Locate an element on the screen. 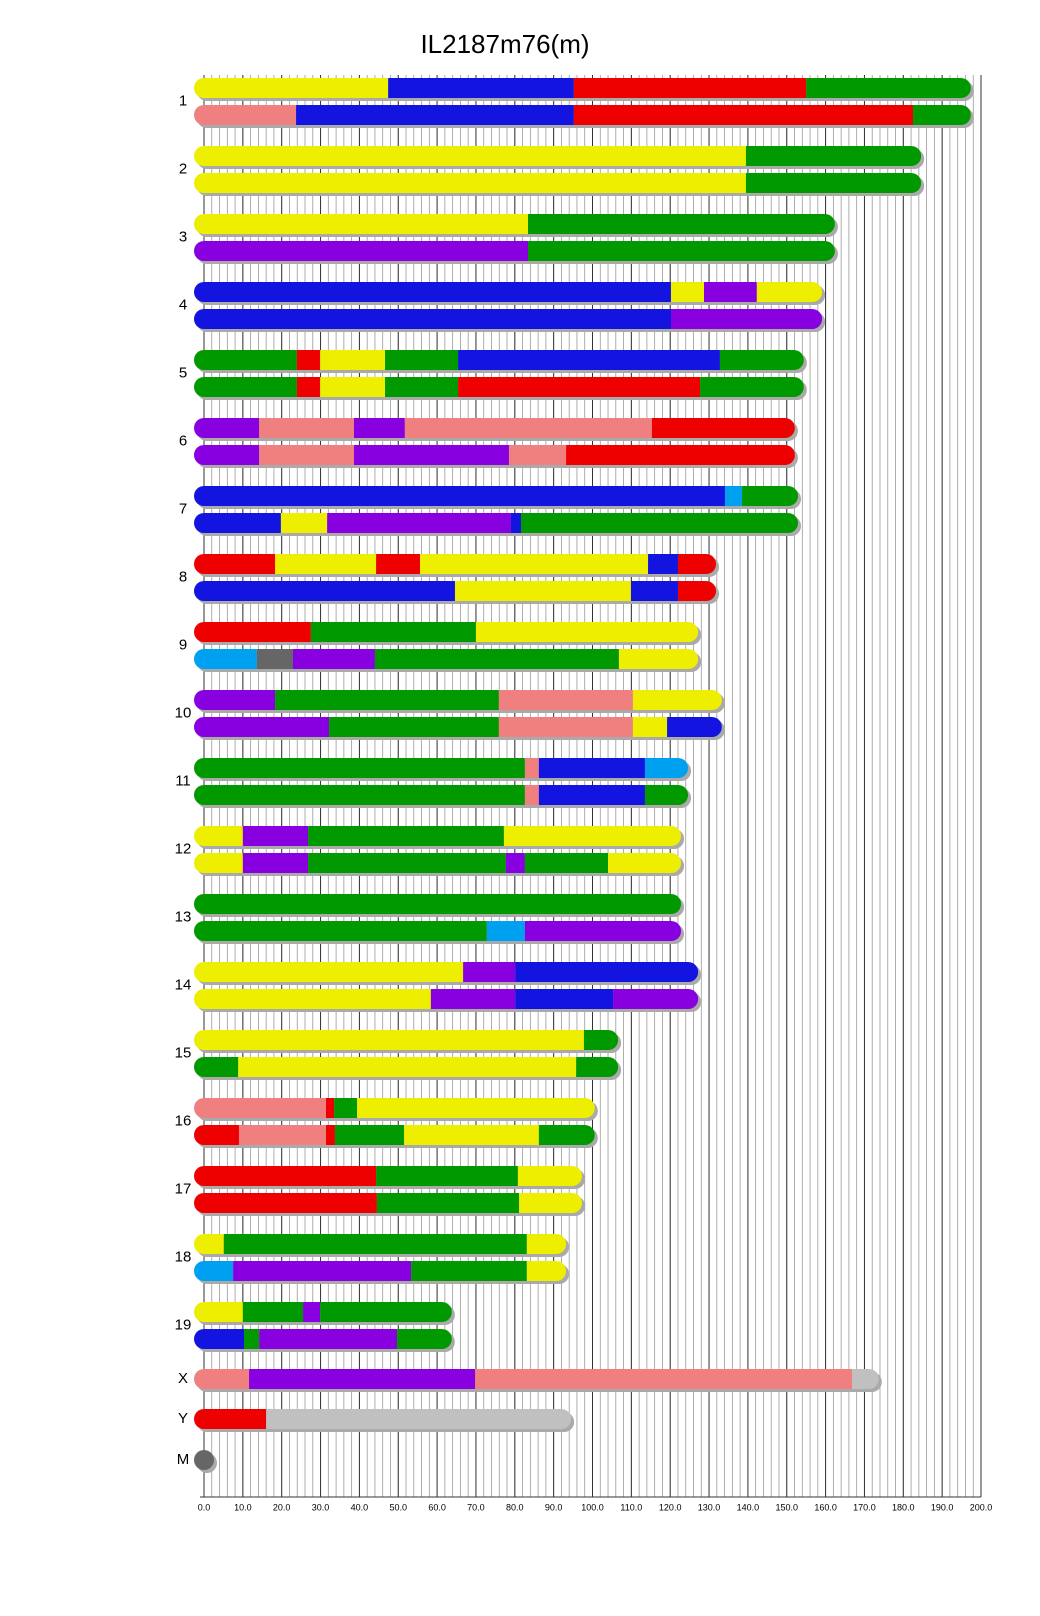  x-tick-label: 100.0 is located at coordinates (592, 1507).